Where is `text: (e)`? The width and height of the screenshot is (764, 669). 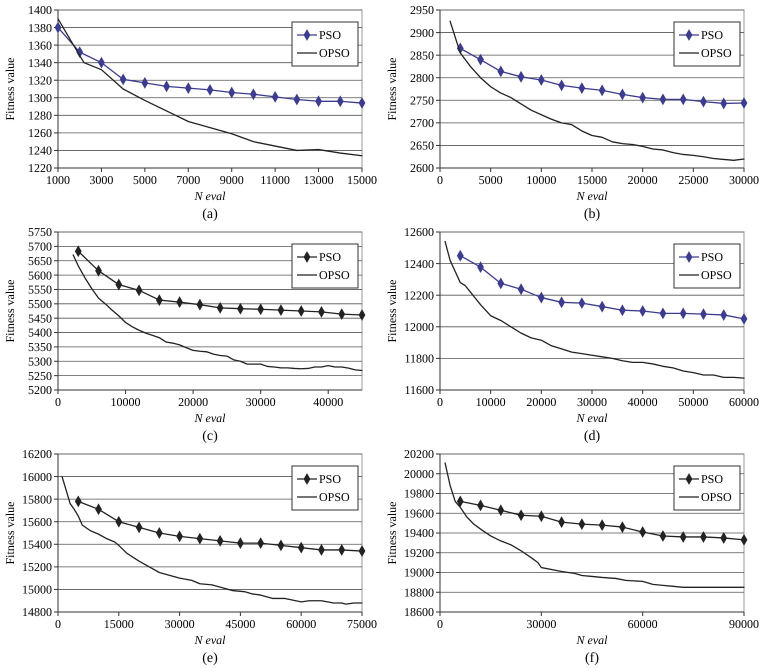
text: (e) is located at coordinates (210, 658).